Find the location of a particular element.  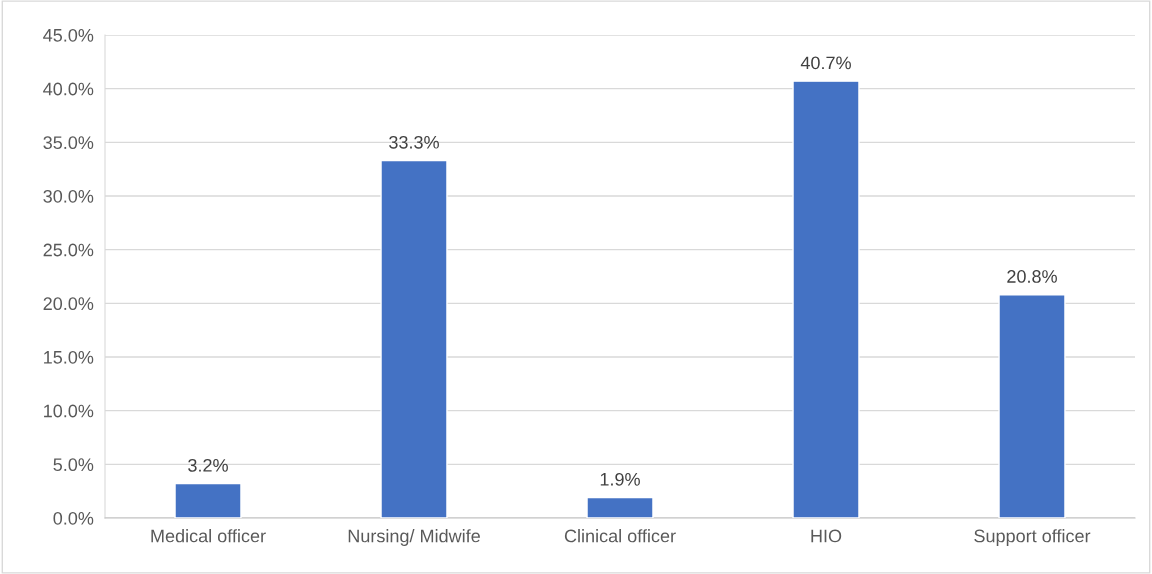

y-tick-label: 40.0% is located at coordinates (68, 89).